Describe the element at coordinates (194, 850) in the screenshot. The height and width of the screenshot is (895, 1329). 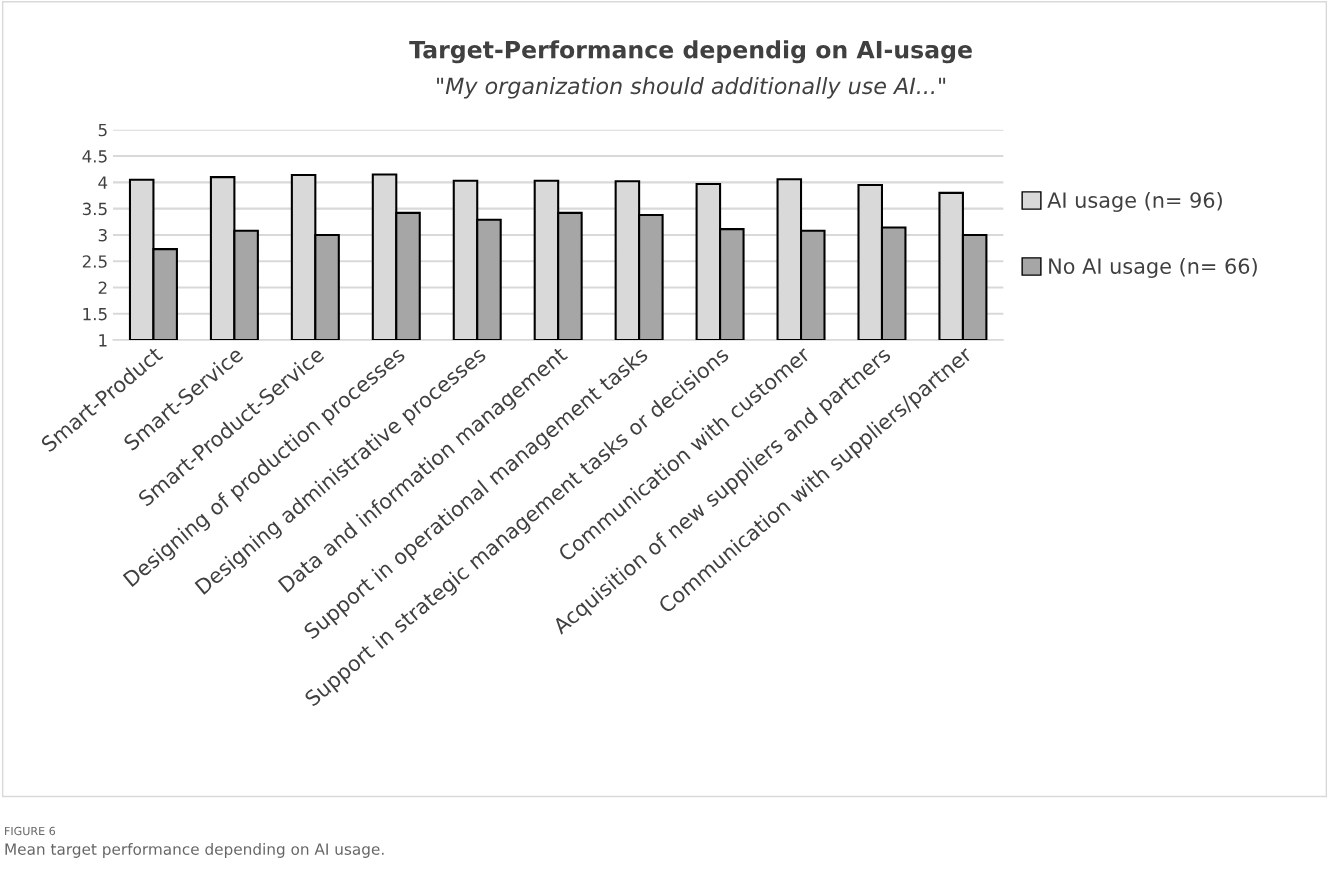
I see `text: Mean target performance depending on AI usage.` at that location.